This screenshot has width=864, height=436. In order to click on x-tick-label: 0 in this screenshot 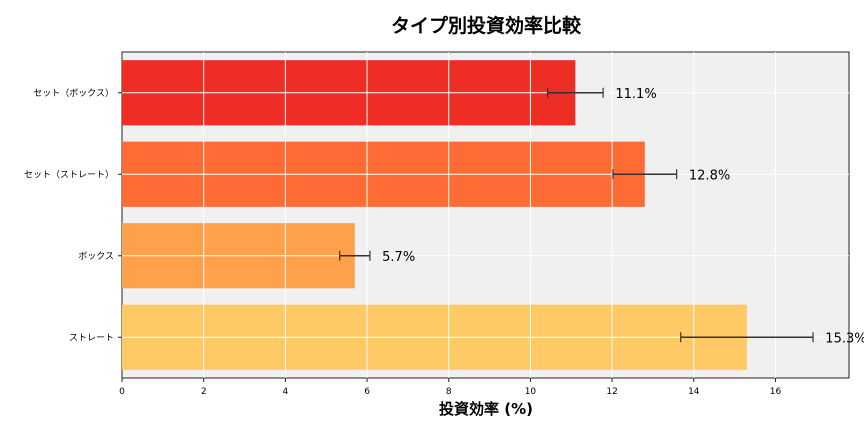, I will do `click(122, 392)`.